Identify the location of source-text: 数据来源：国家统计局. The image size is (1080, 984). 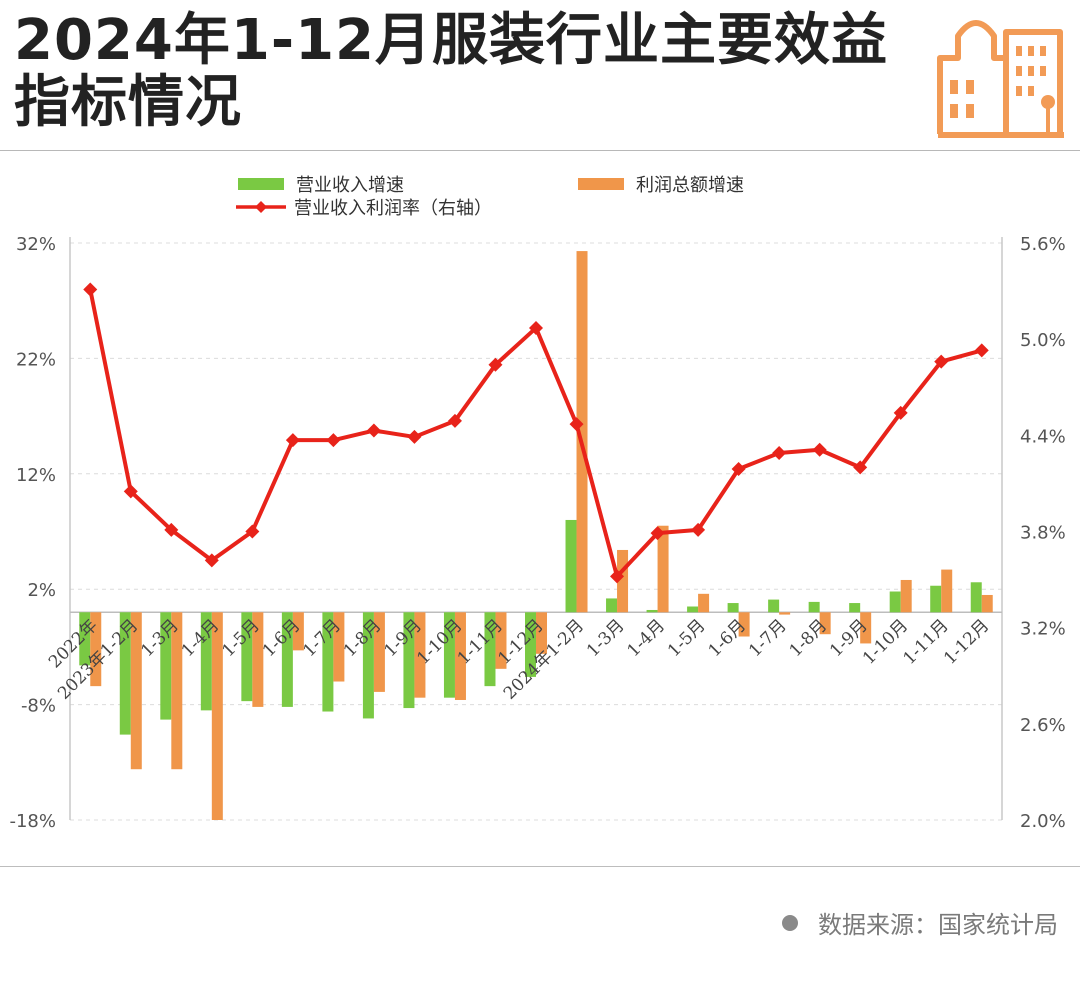
(938, 925).